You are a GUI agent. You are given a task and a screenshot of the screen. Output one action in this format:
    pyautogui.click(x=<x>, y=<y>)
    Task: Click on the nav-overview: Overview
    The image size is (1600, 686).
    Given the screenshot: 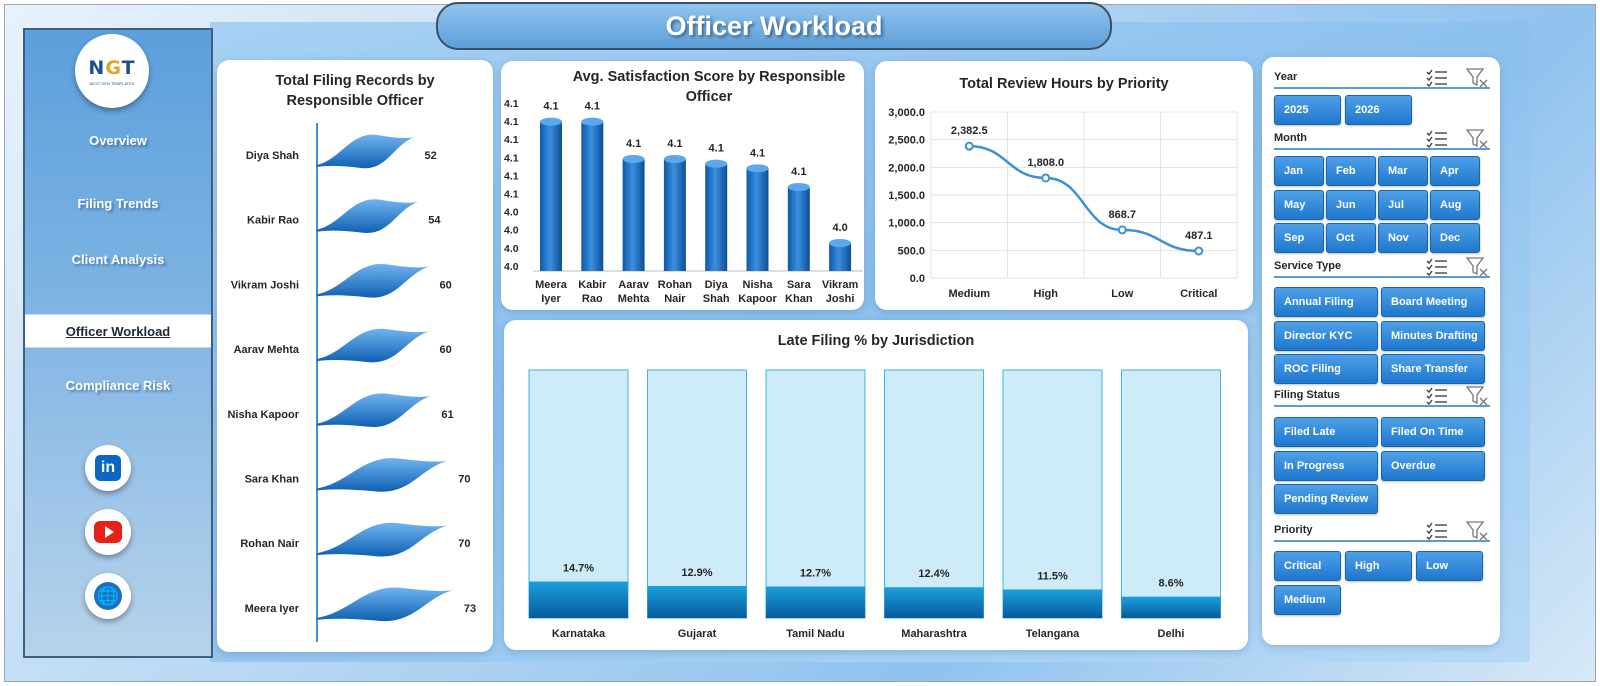 What is the action you would take?
    pyautogui.click(x=118, y=140)
    